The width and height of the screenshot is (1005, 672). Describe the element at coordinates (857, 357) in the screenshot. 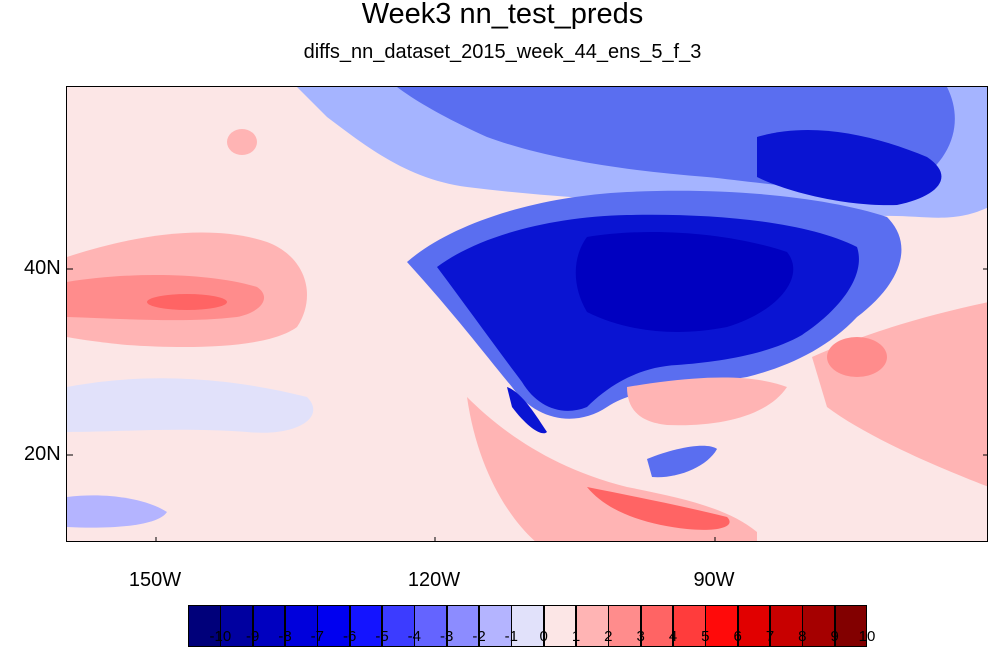

I see `atlantic-warm-core` at that location.